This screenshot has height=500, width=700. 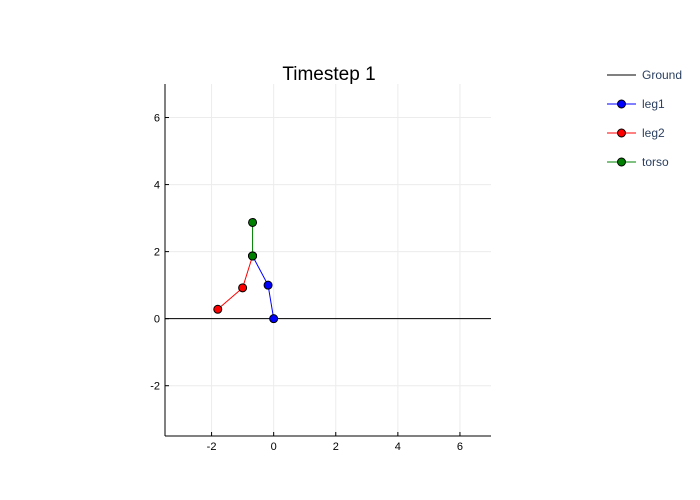 What do you see at coordinates (328, 74) in the screenshot?
I see `chart-title: Timestep 1` at bounding box center [328, 74].